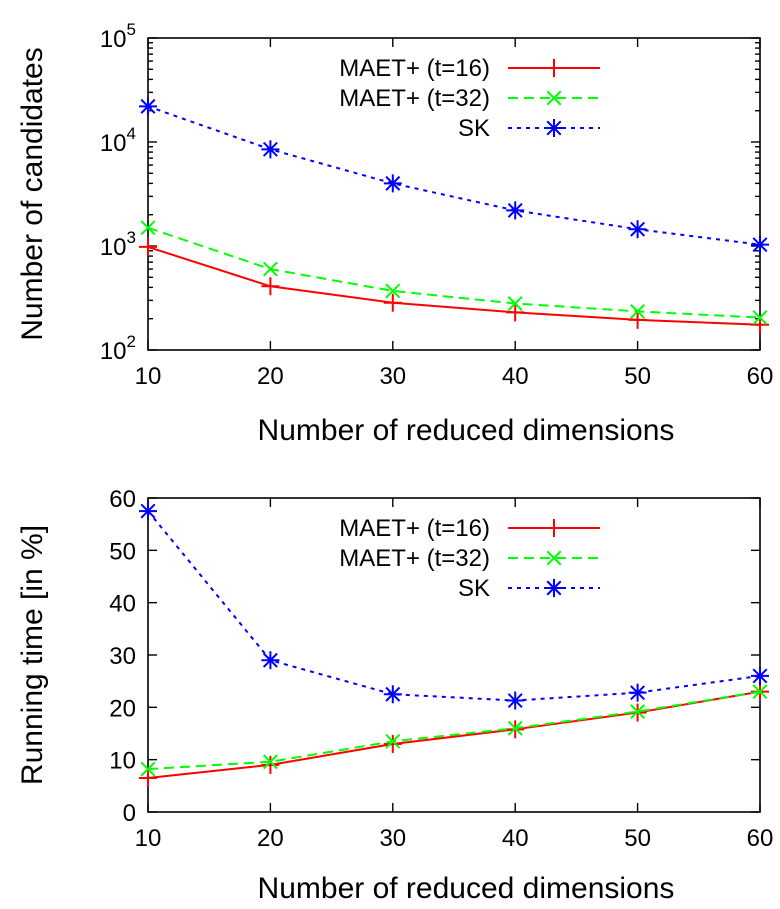  I want to click on y-tick-label: 10², so click(118, 348).